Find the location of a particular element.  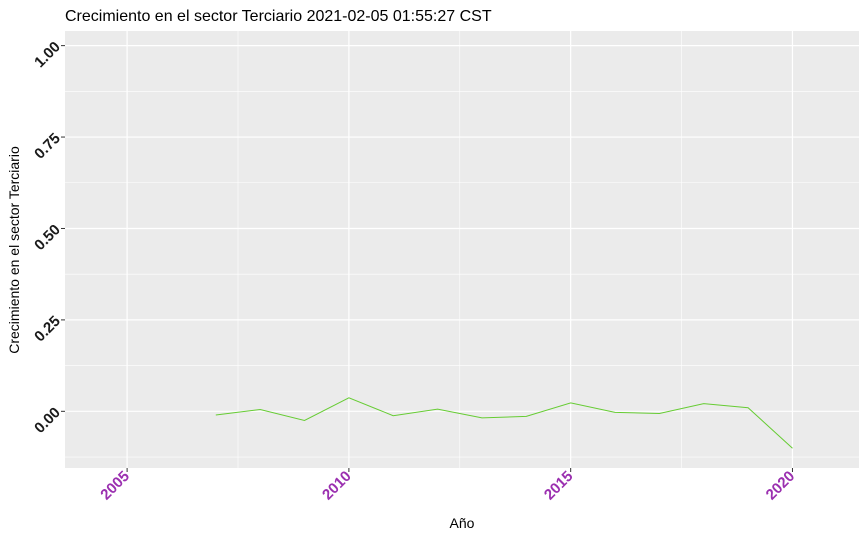

x-axis-title: Año is located at coordinates (462, 523).